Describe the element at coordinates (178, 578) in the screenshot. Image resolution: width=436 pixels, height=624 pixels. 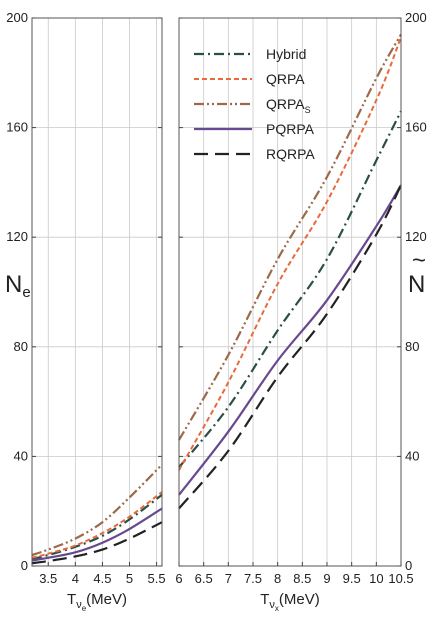
I see `x-tick-label: 6` at that location.